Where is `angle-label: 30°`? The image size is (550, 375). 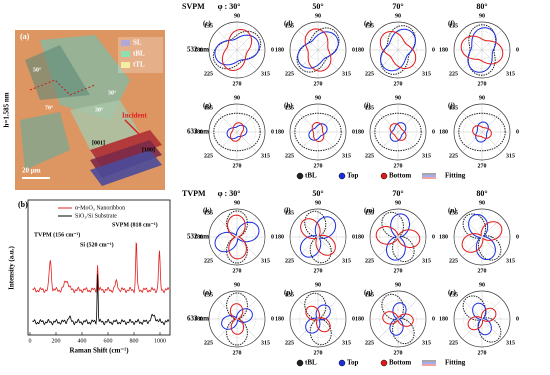 angle-label: 30° is located at coordinates (99, 109).